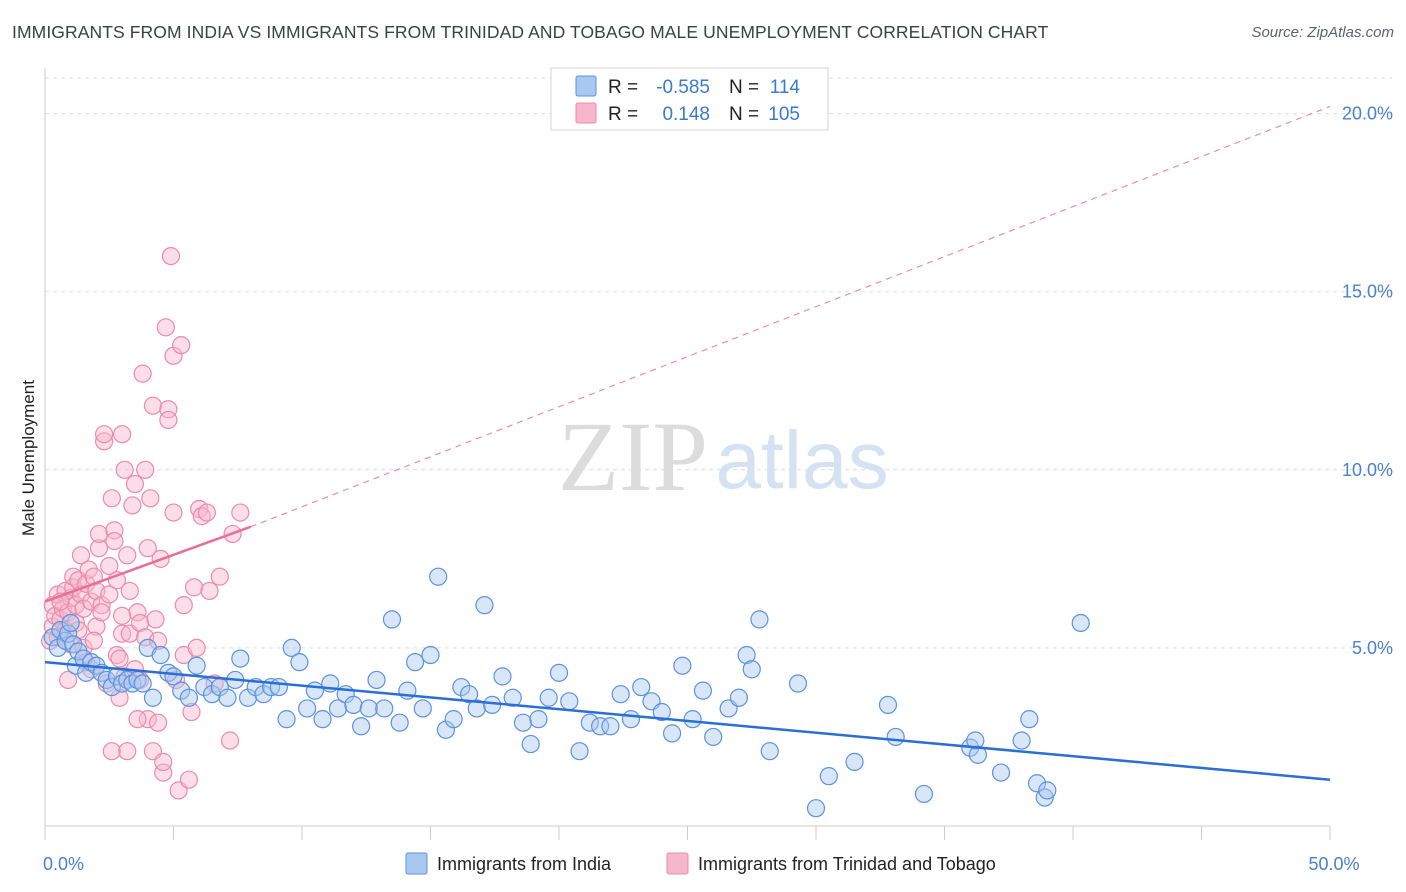  Describe the element at coordinates (1367, 114) in the screenshot. I see `y-tick-label: 20.0%` at that location.